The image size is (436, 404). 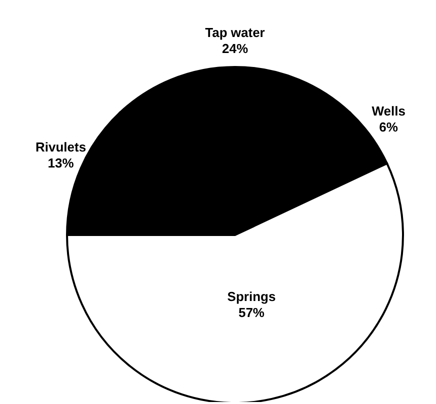 What do you see at coordinates (235, 32) in the screenshot?
I see `slice-label: Tap water` at bounding box center [235, 32].